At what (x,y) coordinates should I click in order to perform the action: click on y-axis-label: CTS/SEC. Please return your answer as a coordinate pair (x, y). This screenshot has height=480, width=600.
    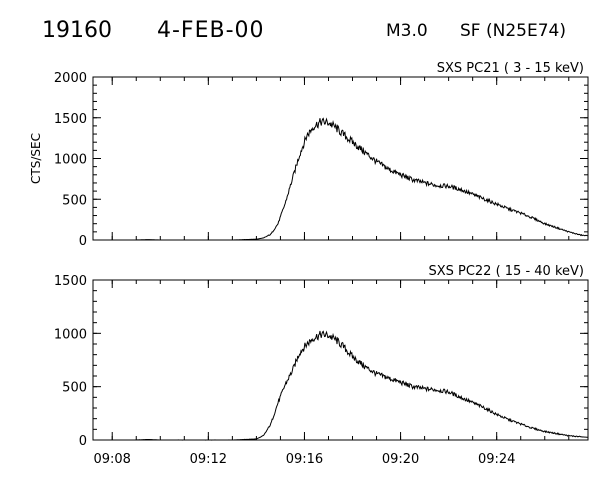
    Looking at the image, I should click on (36, 158).